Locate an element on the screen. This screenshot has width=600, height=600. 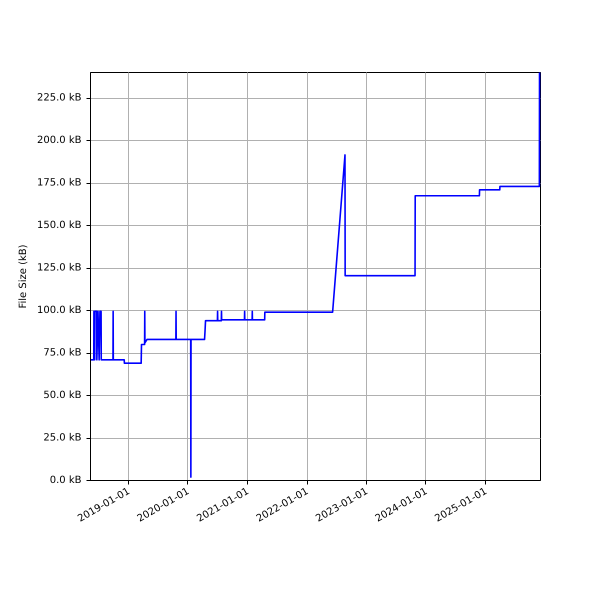
y-tick-label: 25.0 kB is located at coordinates (62, 438).